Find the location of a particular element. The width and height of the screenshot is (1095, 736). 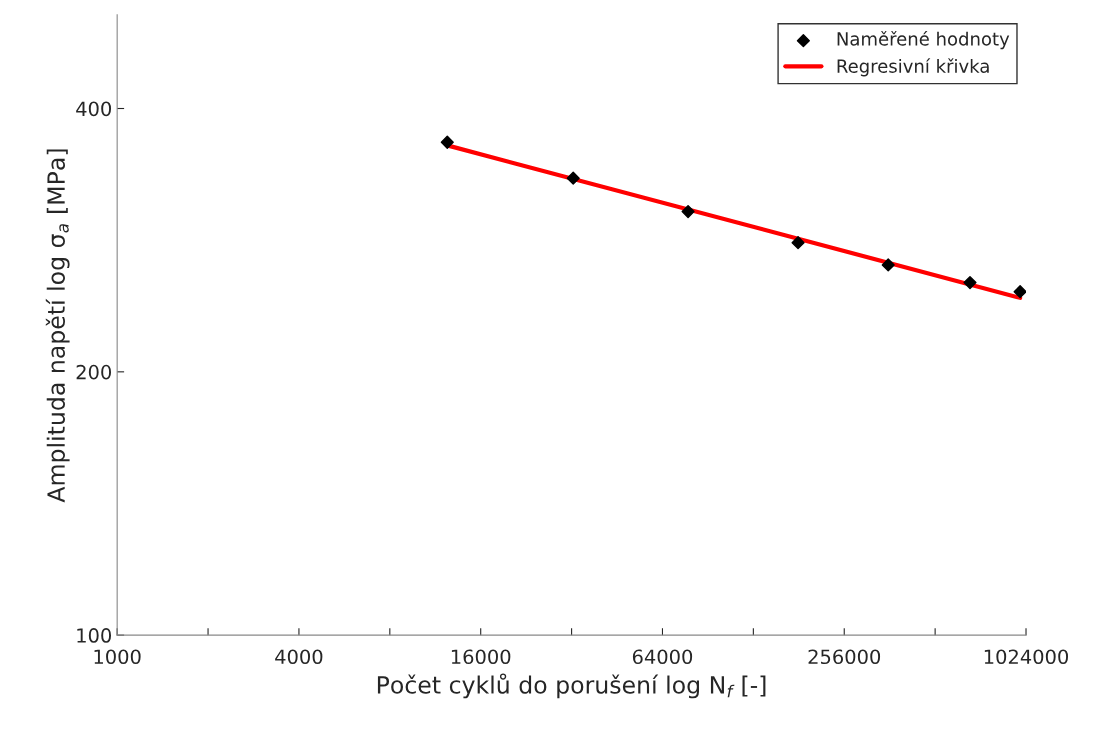

y-axis-title: Amplituda napětí log σ$_{a}$ [MPa] is located at coordinates (57, 326).